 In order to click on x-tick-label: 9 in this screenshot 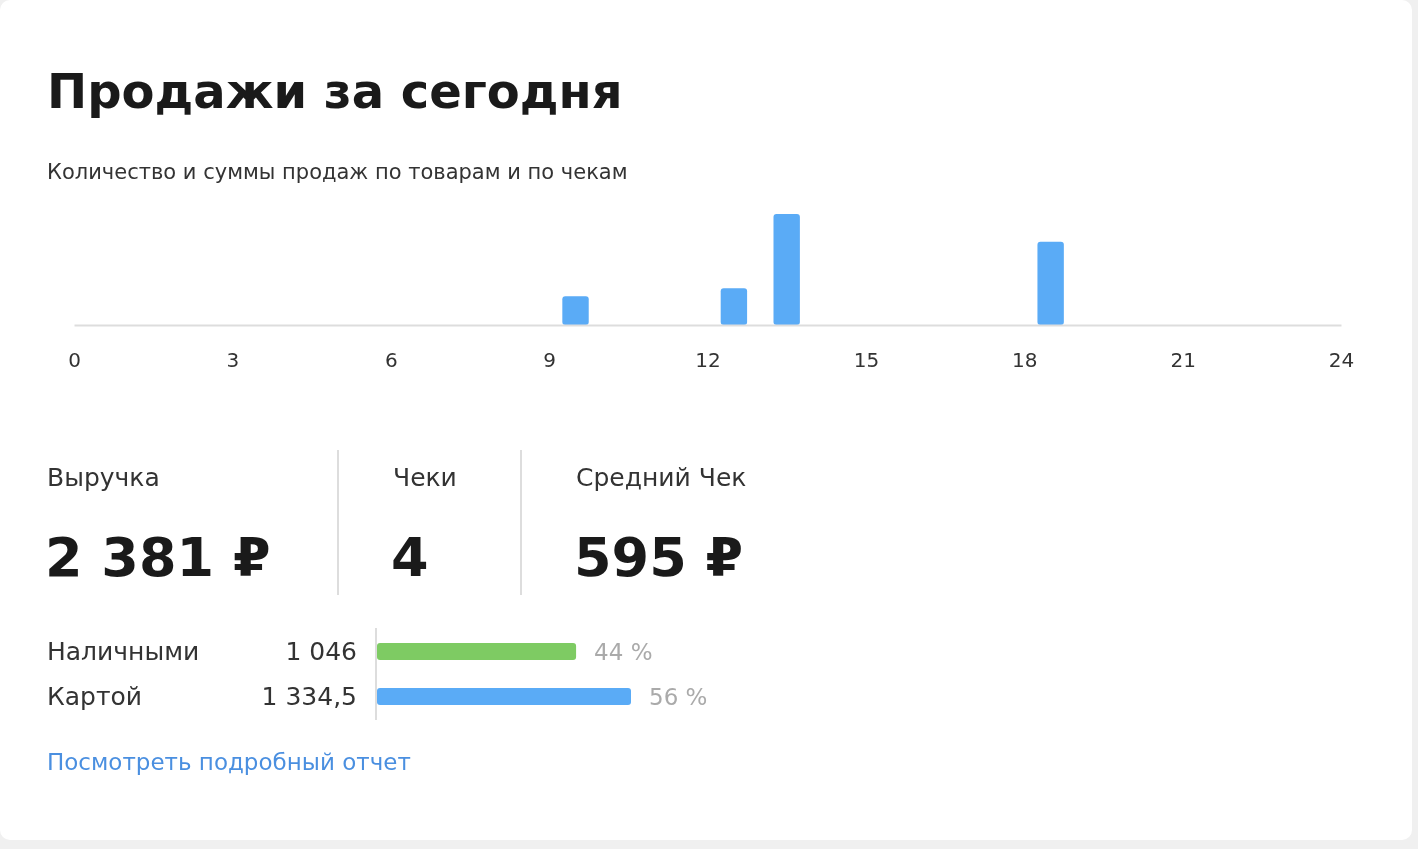, I will do `click(549, 360)`.